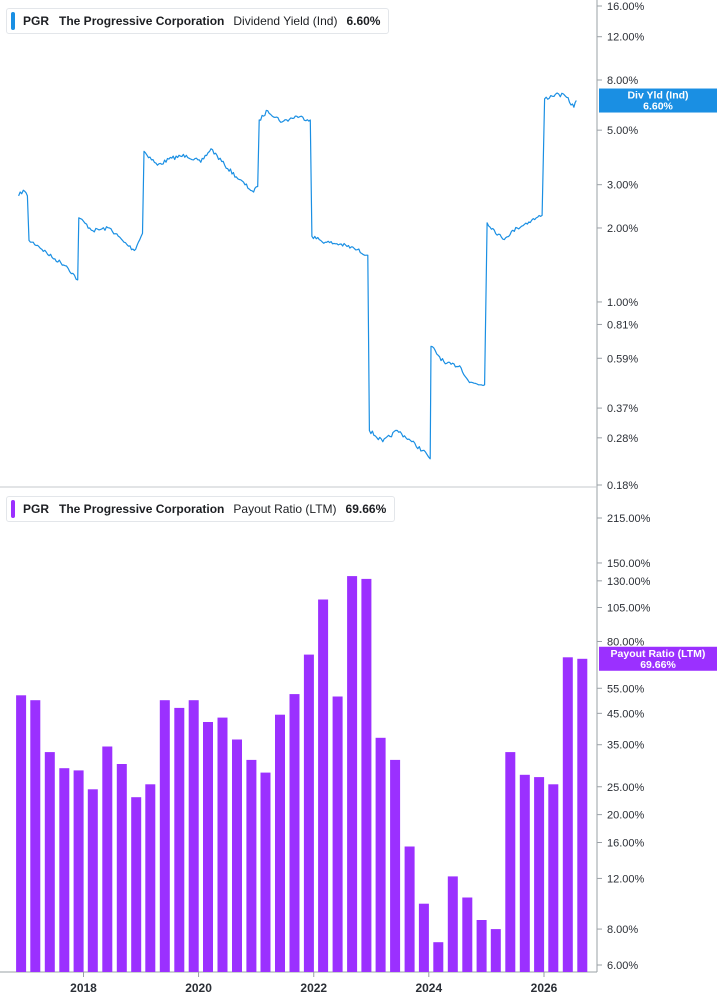  Describe the element at coordinates (622, 930) in the screenshot. I see `payout-y-tick-label: 8.00%` at that location.